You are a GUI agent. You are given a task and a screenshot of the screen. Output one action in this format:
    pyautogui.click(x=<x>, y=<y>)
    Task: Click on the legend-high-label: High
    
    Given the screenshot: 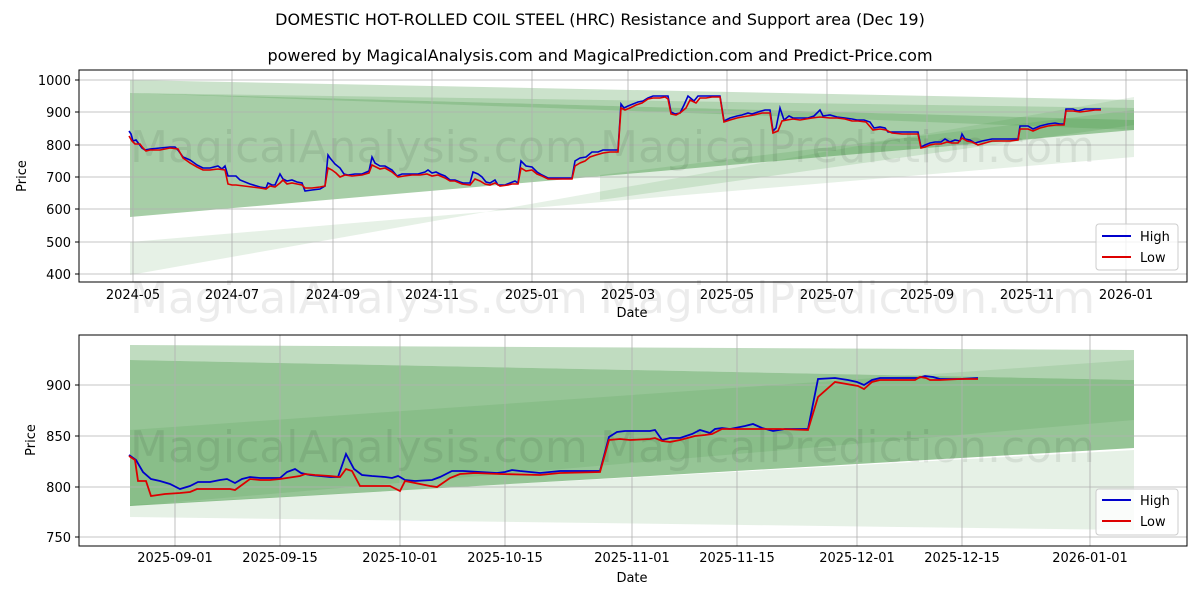 What is the action you would take?
    pyautogui.click(x=1155, y=237)
    